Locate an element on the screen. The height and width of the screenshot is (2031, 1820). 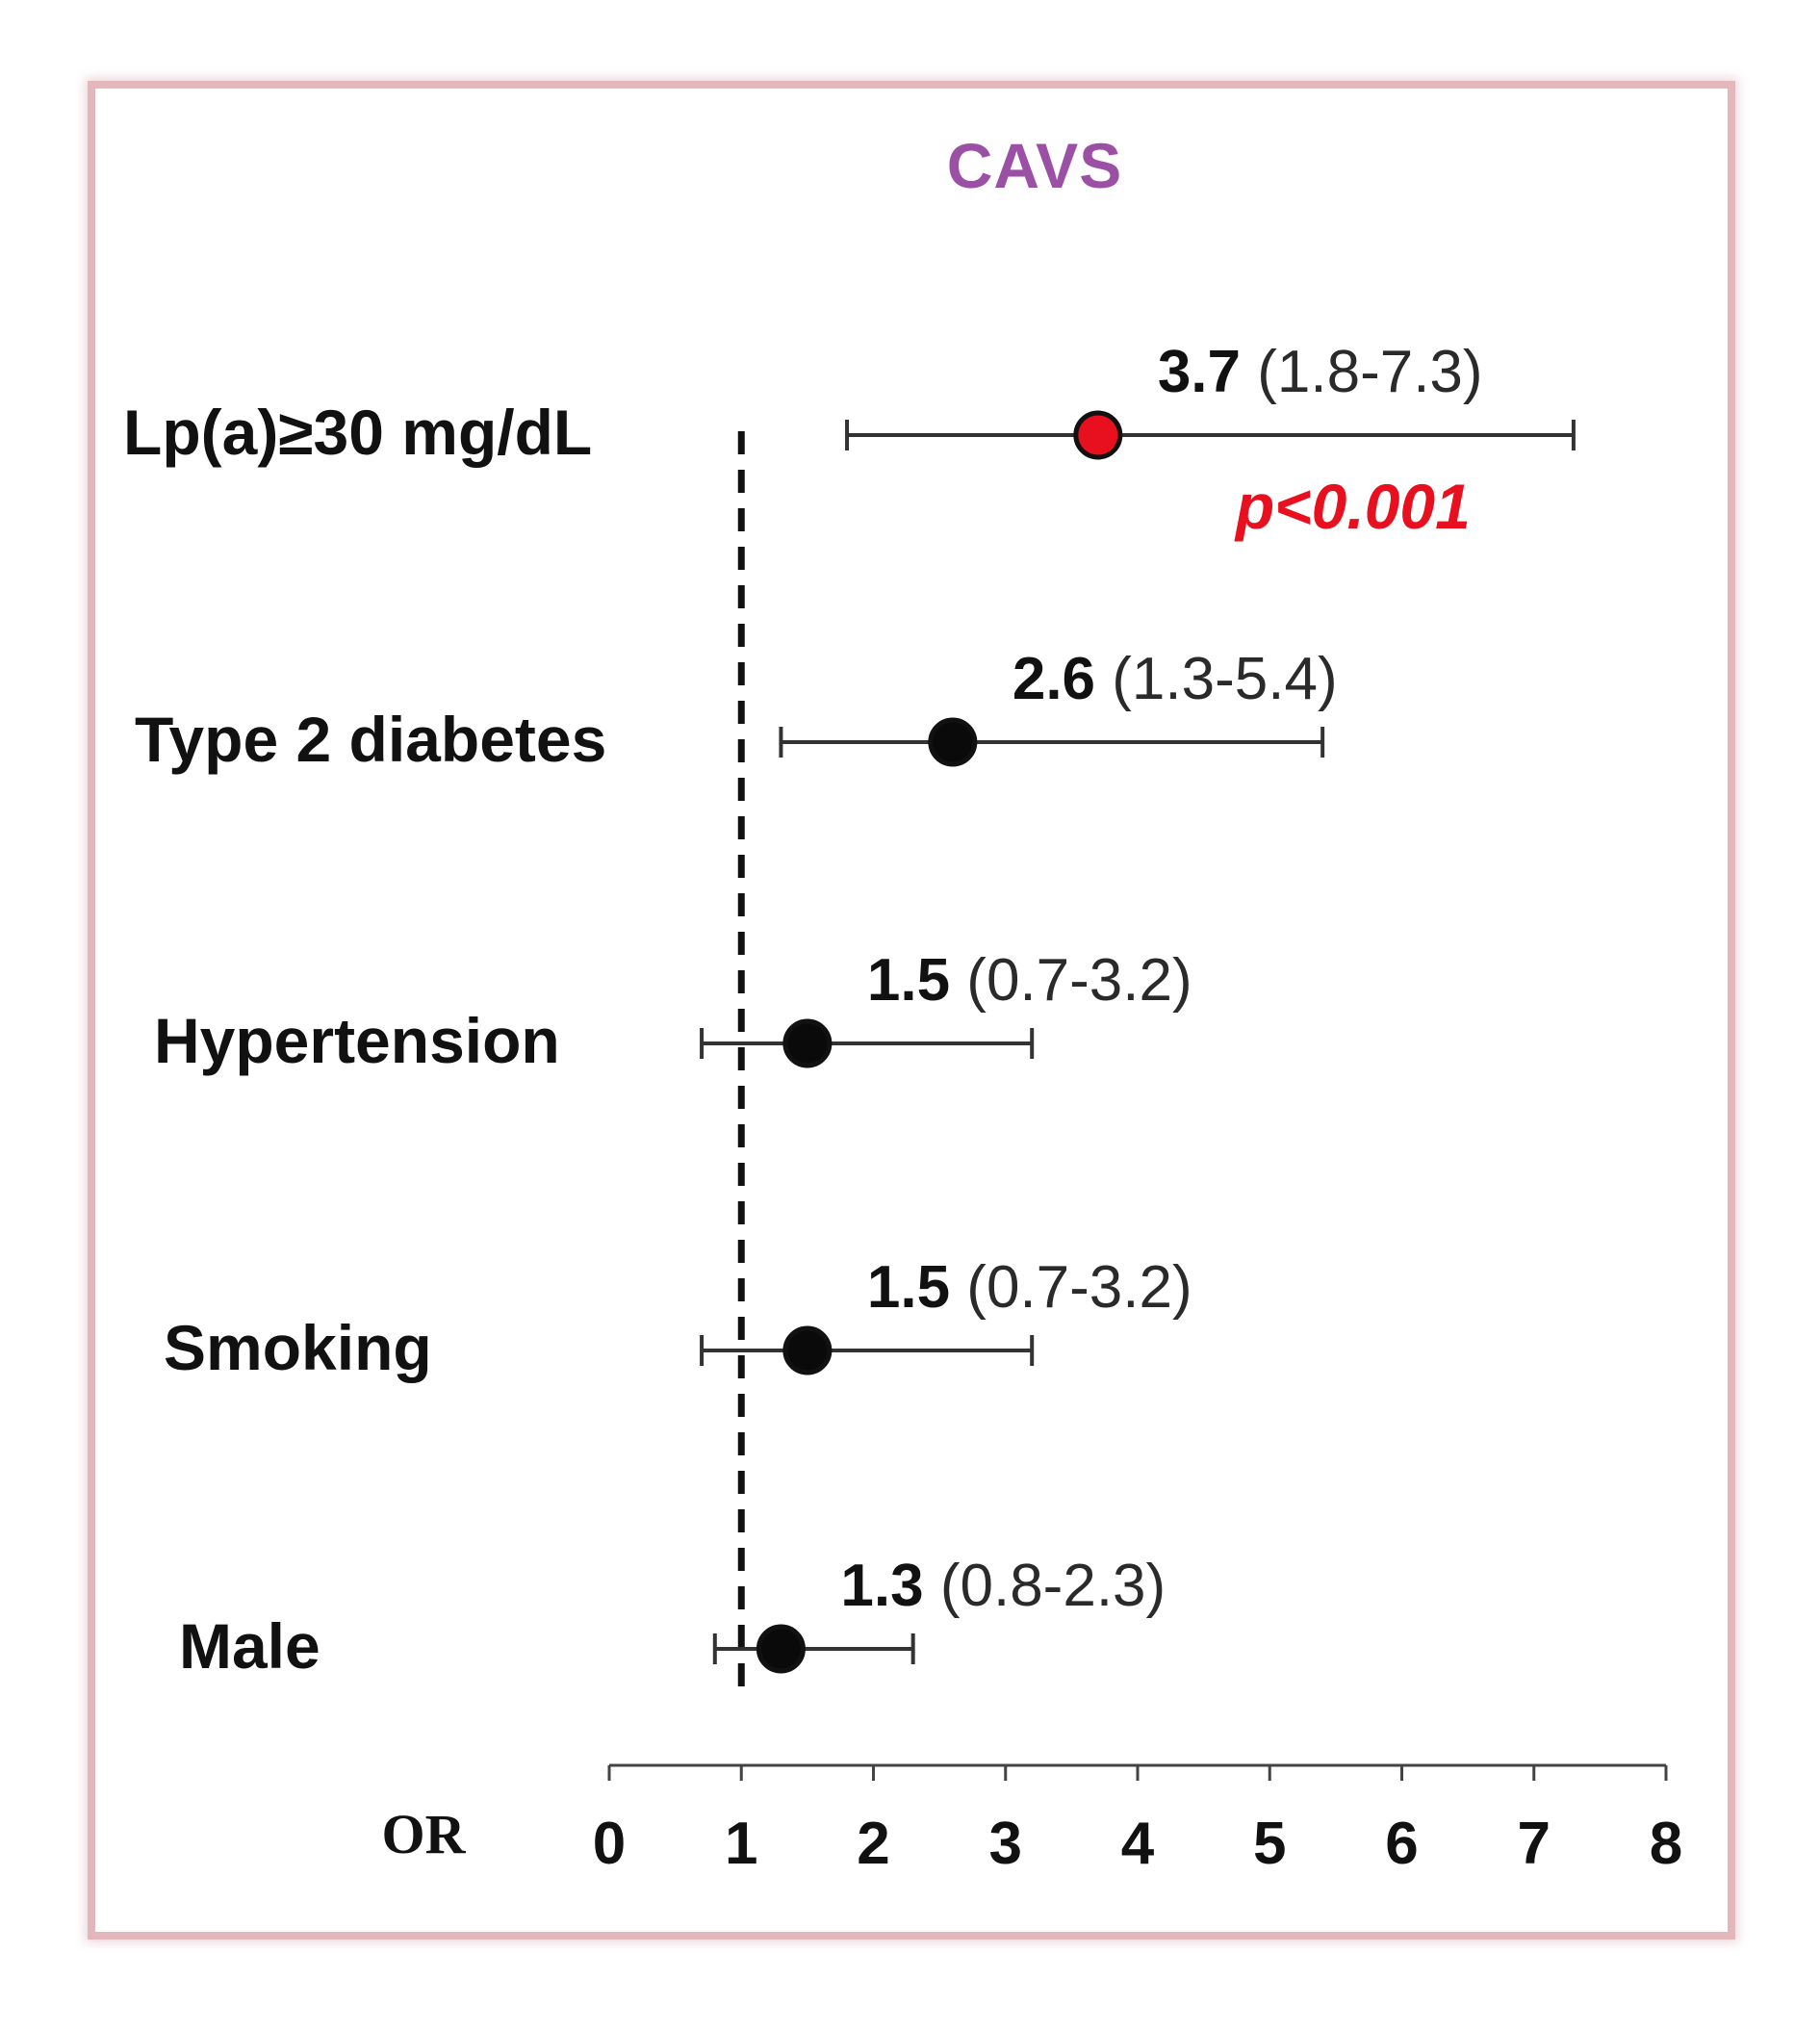
or-value: 1.3 is located at coordinates (882, 1586).